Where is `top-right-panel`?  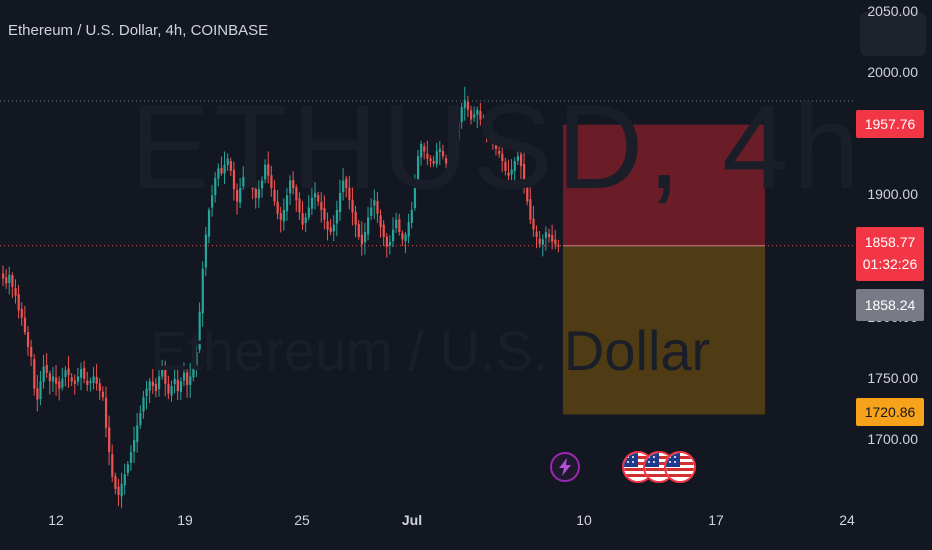 top-right-panel is located at coordinates (893, 34).